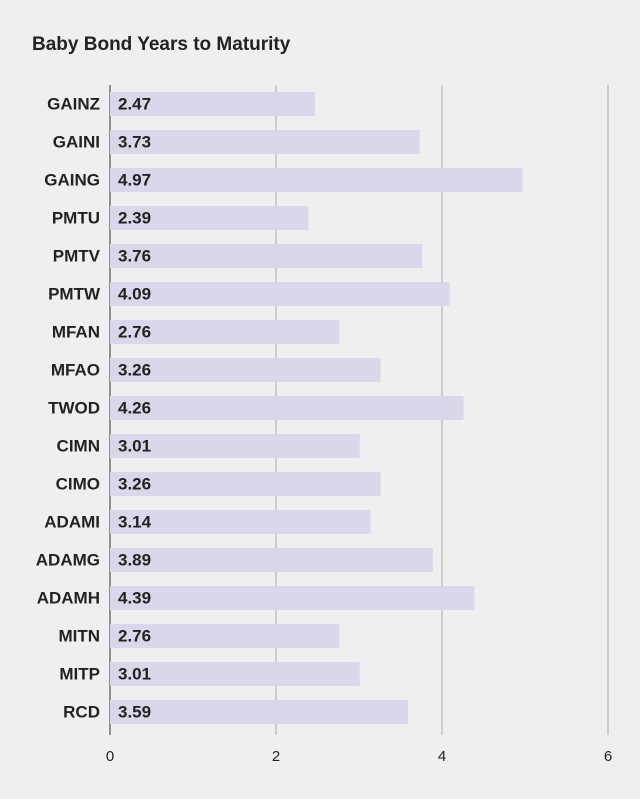 The width and height of the screenshot is (640, 799). What do you see at coordinates (134, 179) in the screenshot?
I see `data-label: 4.97` at bounding box center [134, 179].